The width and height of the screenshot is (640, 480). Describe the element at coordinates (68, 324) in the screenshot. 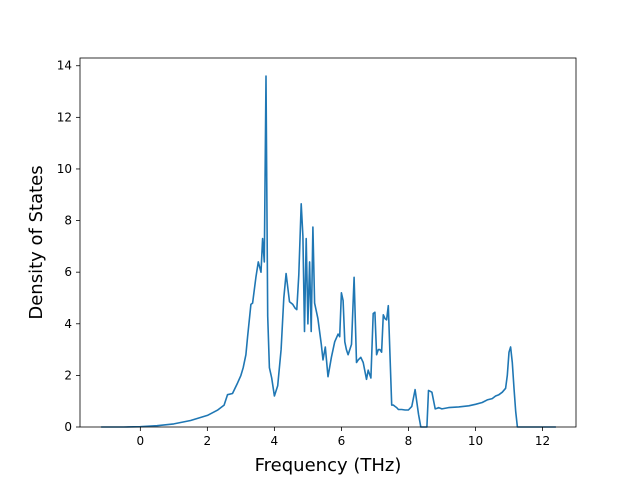

I see `y-tick-label: 4` at that location.